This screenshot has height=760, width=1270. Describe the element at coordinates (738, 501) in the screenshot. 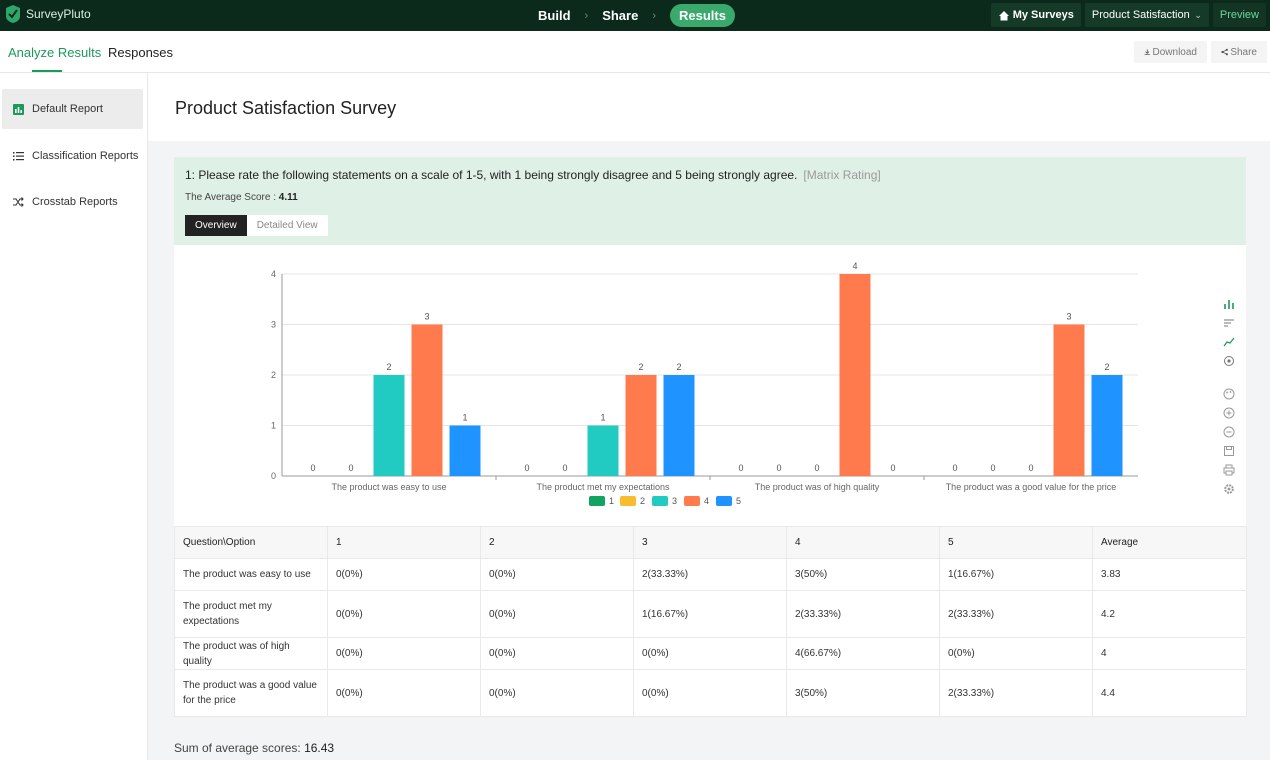

I see `legend-label: 5` at that location.